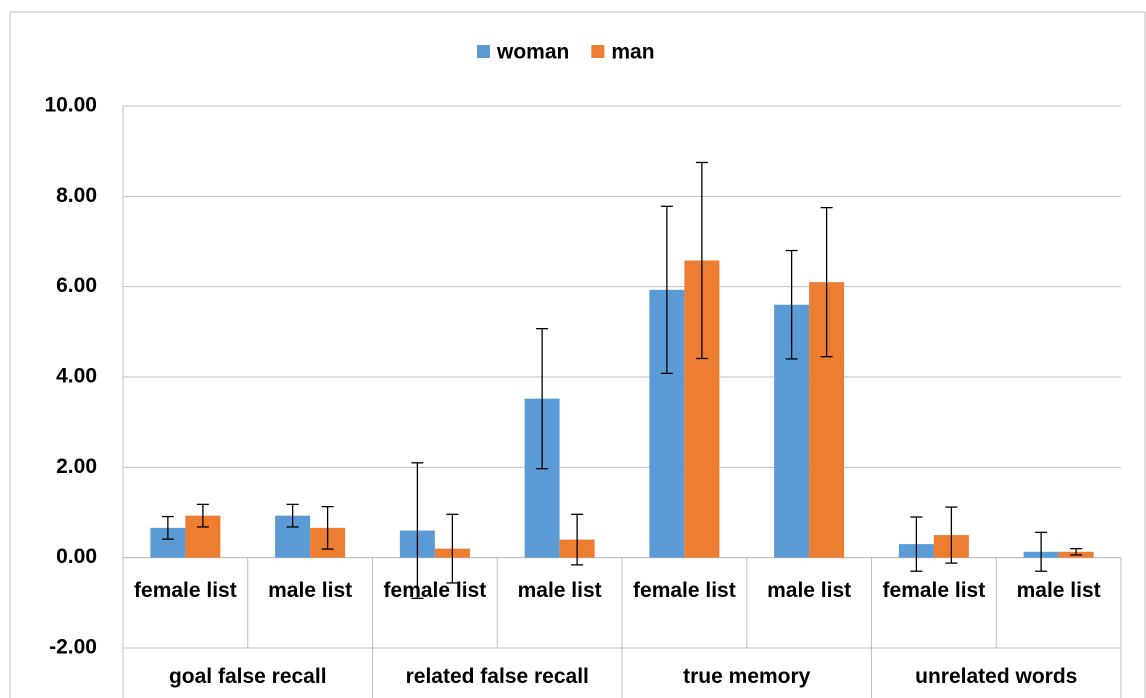 This screenshot has height=698, width=1146. Describe the element at coordinates (70, 105) in the screenshot. I see `y-tick-label: 10.00` at that location.